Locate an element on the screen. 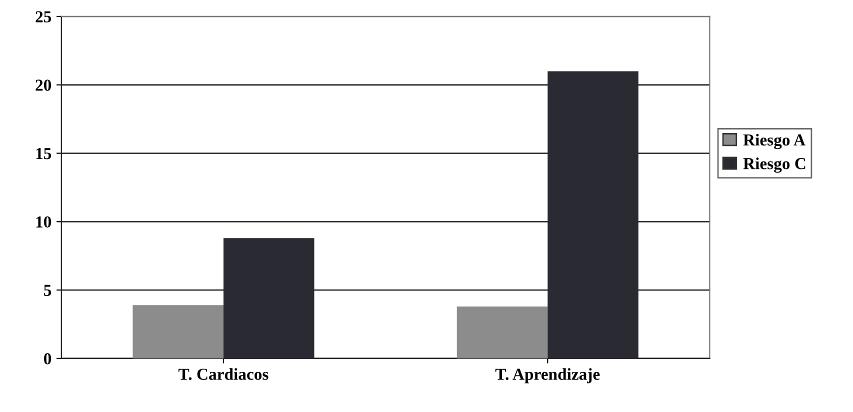  legend-label: Riesgo A is located at coordinates (774, 142).